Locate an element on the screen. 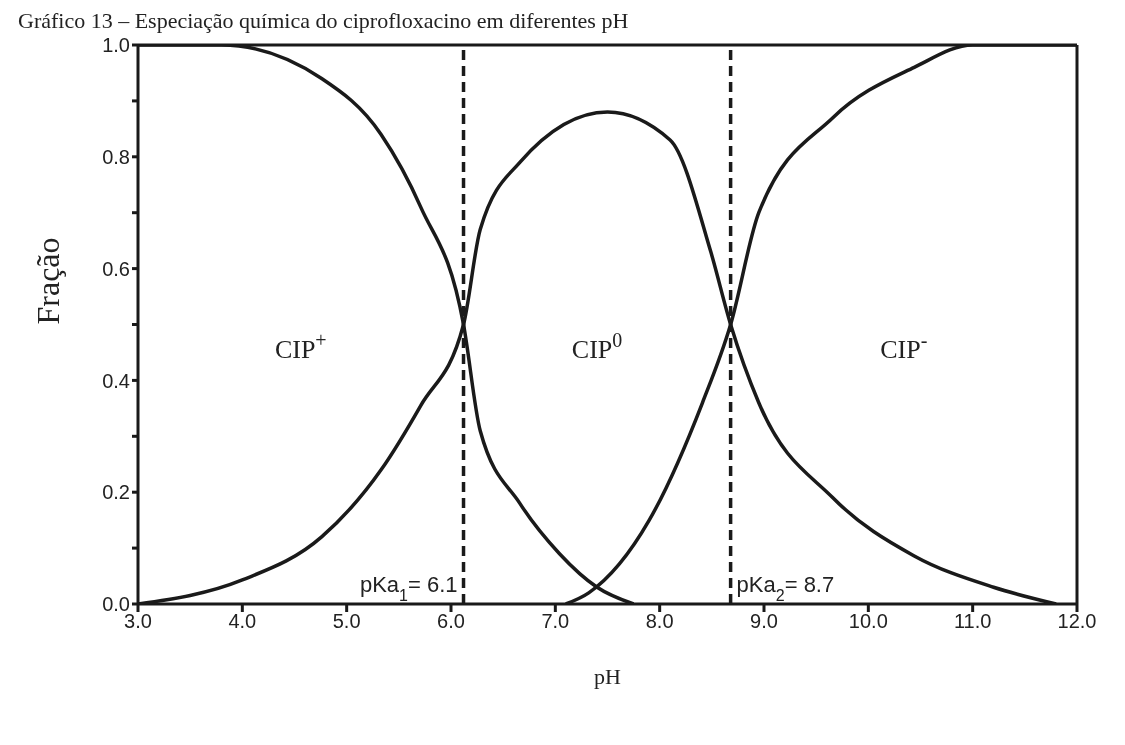 The width and height of the screenshot is (1125, 745). y-tick-label: 0.2 is located at coordinates (116, 492).